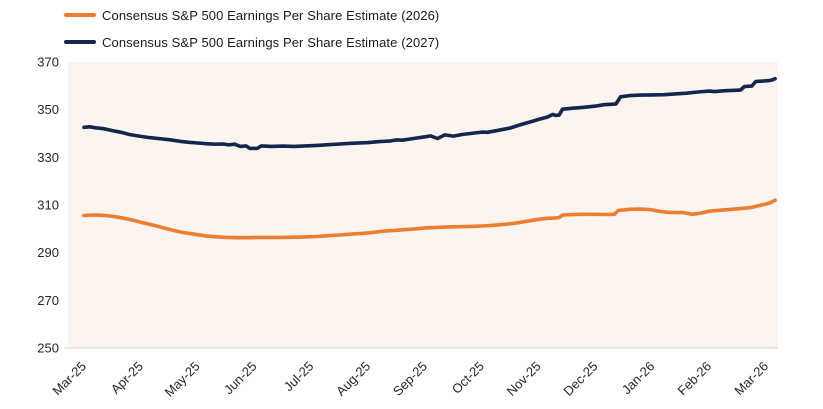 The image size is (823, 409). What do you see at coordinates (353, 379) in the screenshot?
I see `x-axis-tick-label: Aug-25` at bounding box center [353, 379].